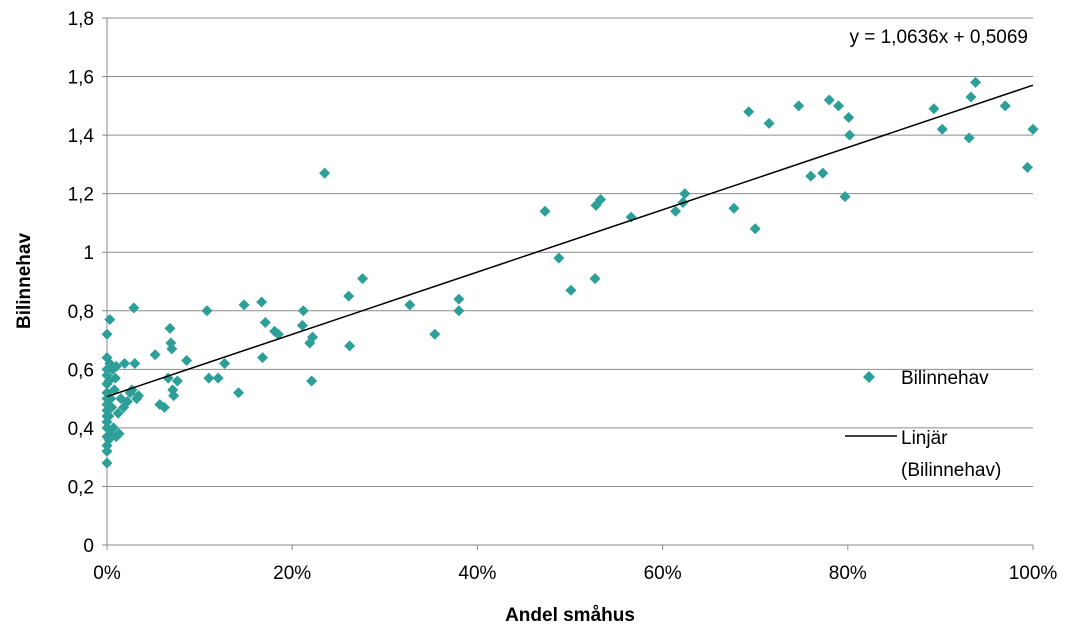 The width and height of the screenshot is (1069, 628). Describe the element at coordinates (81, 429) in the screenshot. I see `y-tick-label: 0,4` at that location.